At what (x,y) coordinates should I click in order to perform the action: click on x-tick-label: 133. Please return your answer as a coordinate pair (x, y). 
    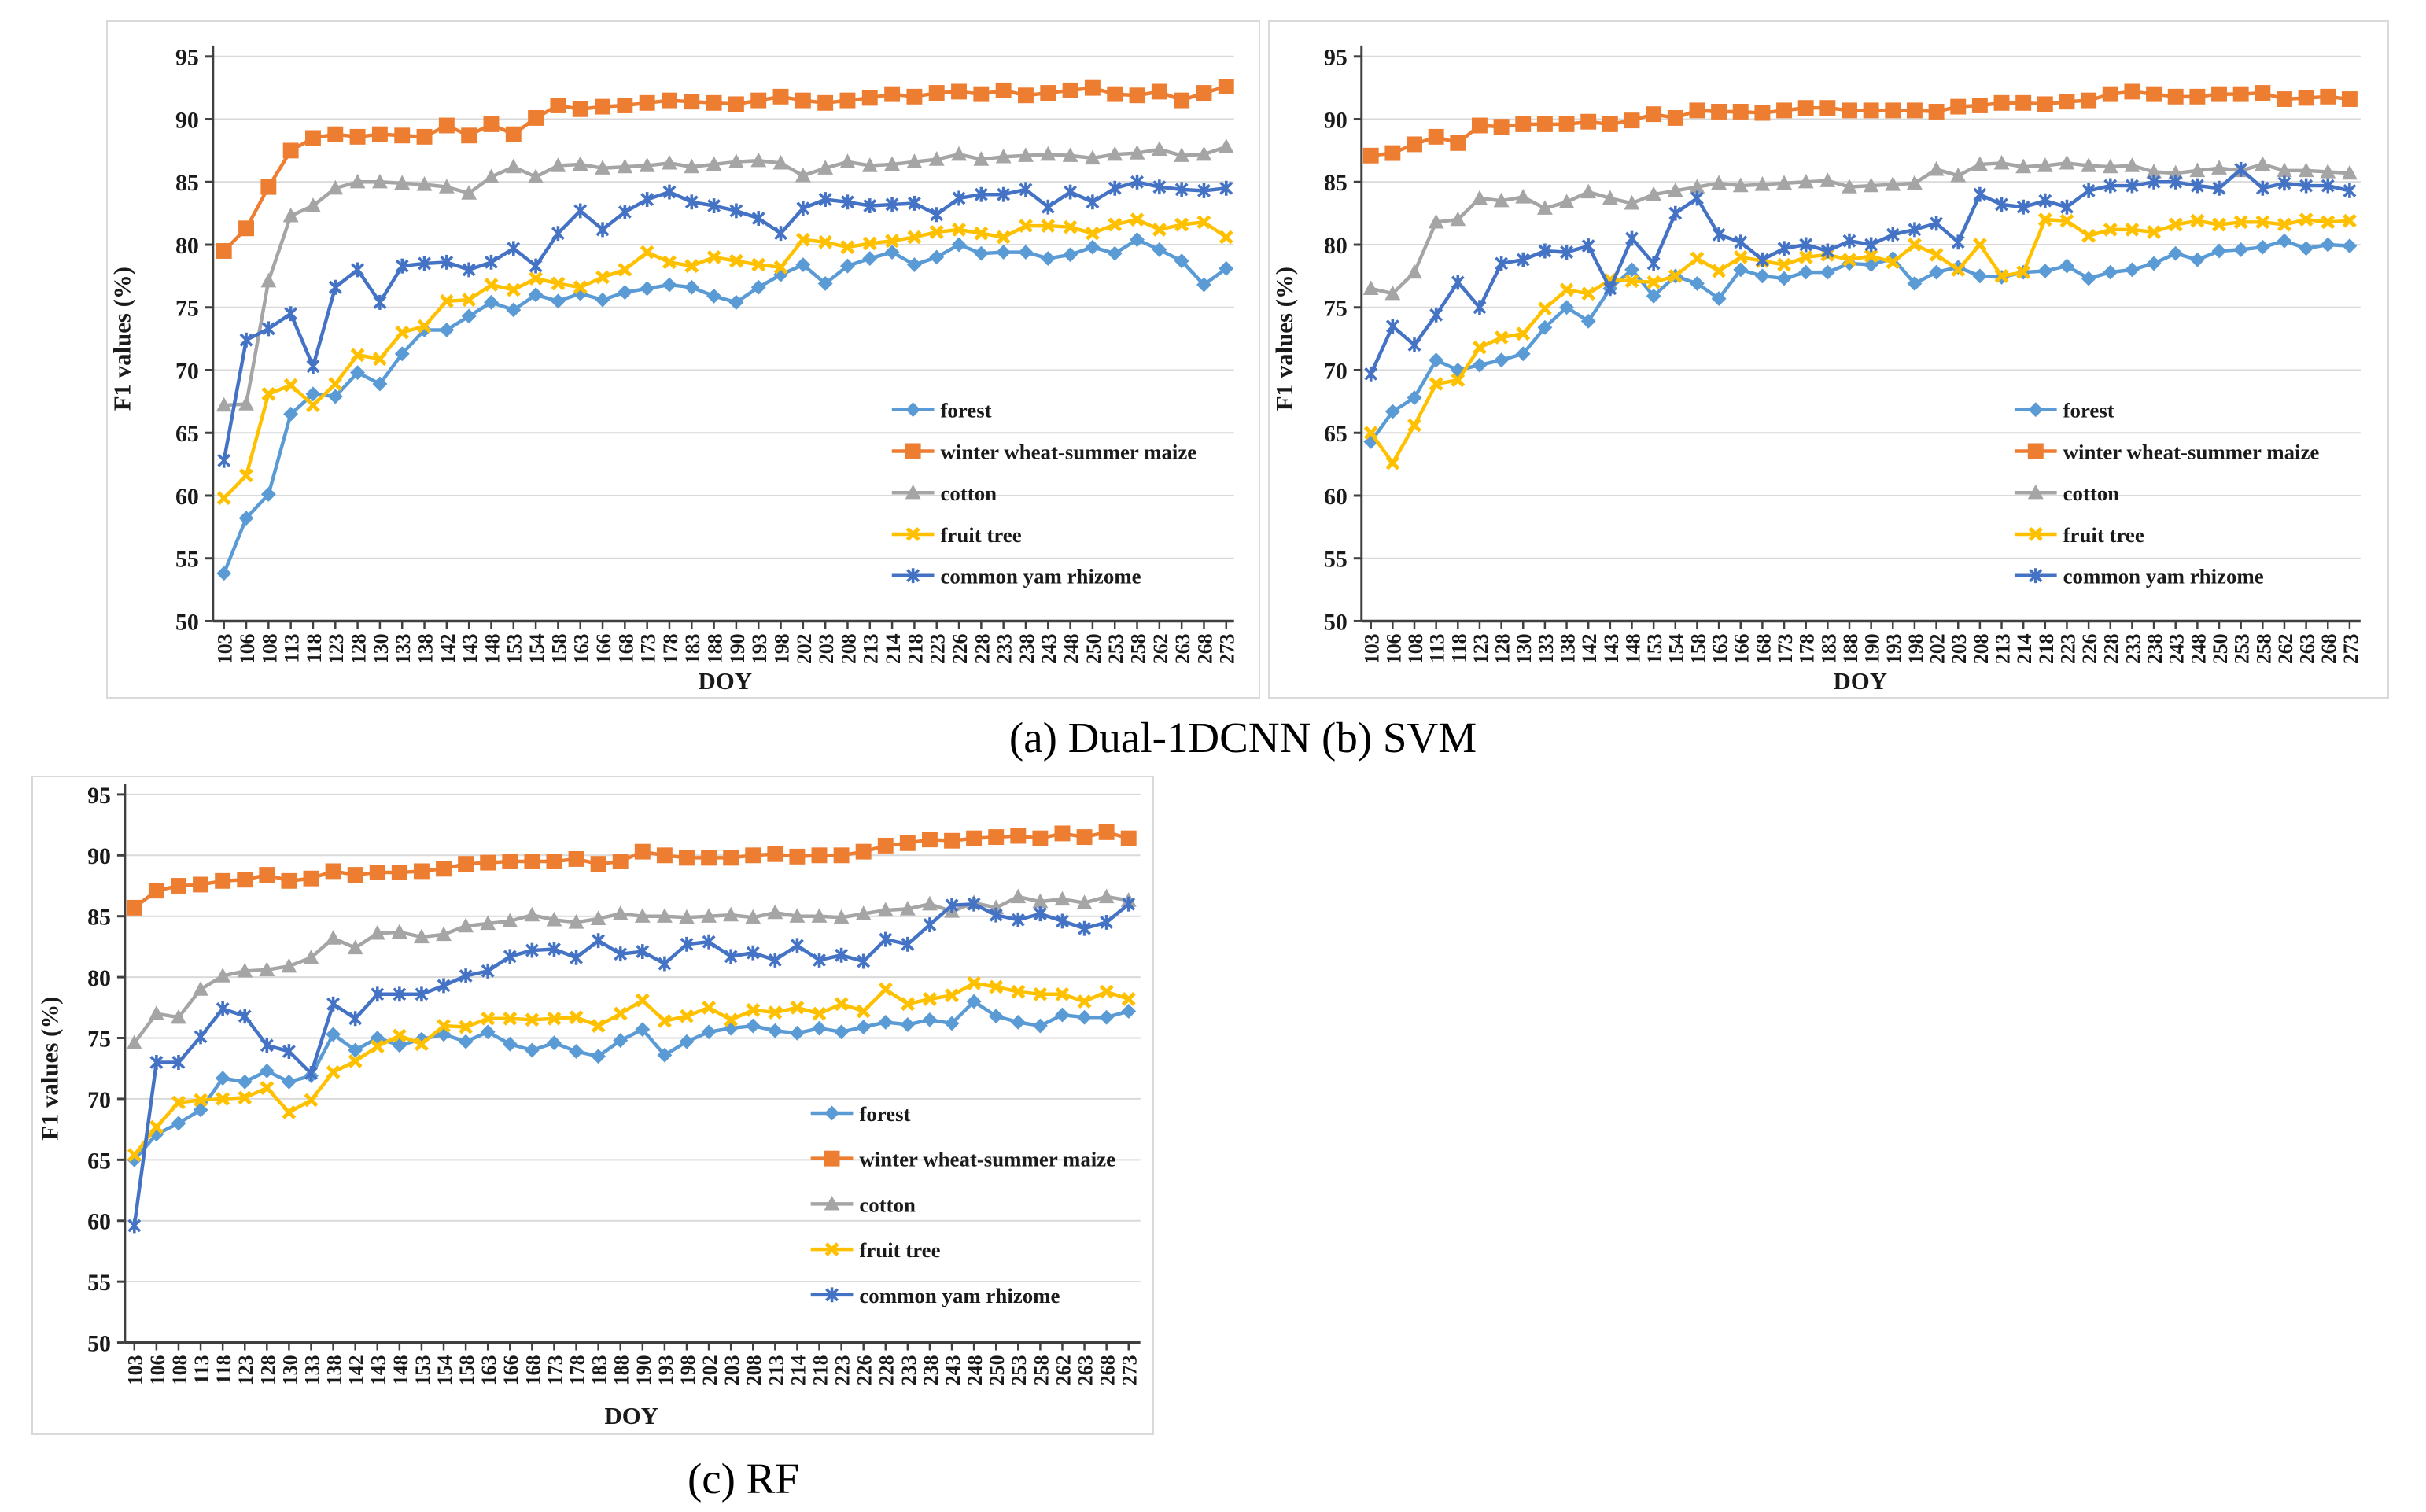
    Looking at the image, I should click on (311, 1370).